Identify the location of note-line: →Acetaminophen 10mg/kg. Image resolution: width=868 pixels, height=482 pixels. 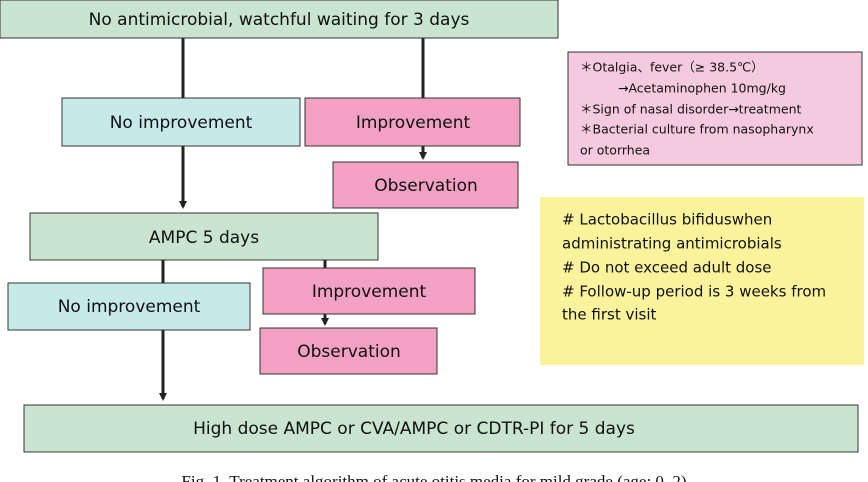
(702, 88).